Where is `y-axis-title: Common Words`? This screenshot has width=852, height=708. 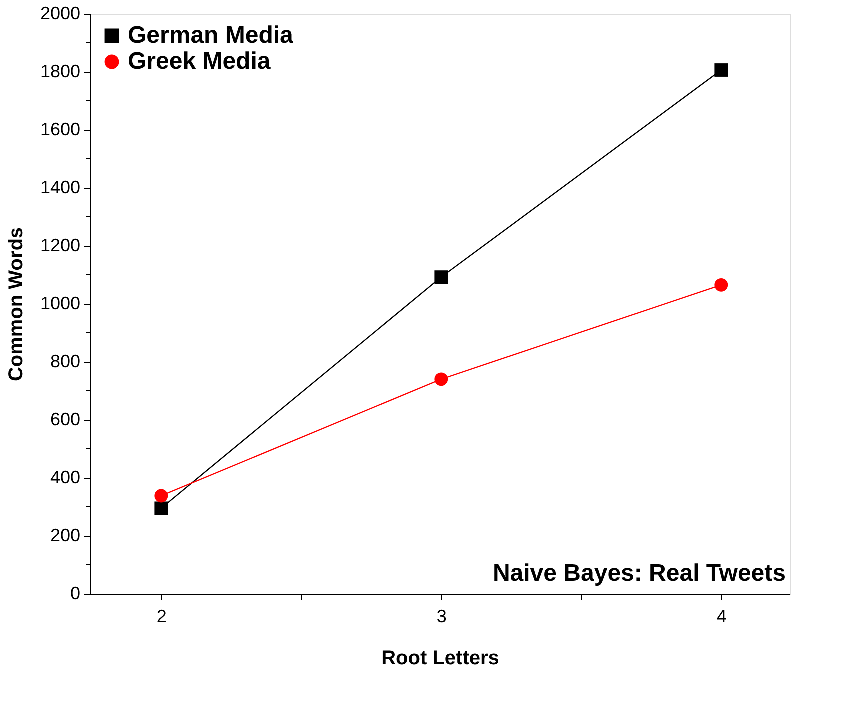 y-axis-title: Common Words is located at coordinates (16, 304).